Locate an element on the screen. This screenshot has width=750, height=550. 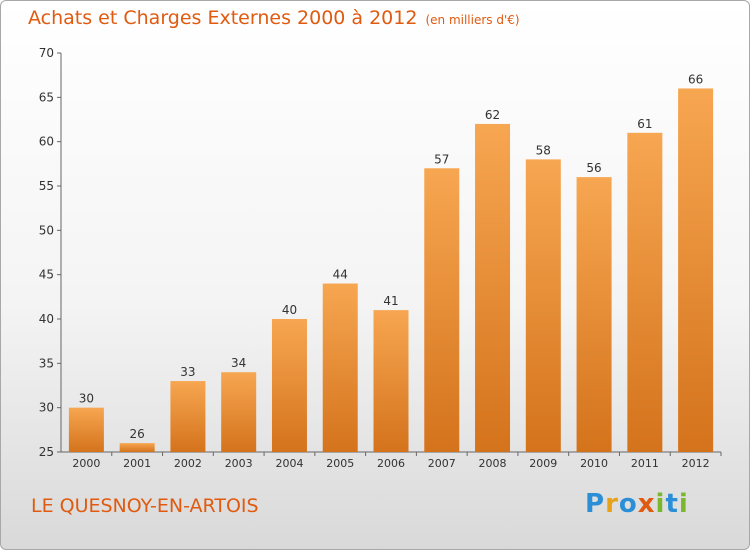
x-tick-label: 2002 is located at coordinates (188, 463).